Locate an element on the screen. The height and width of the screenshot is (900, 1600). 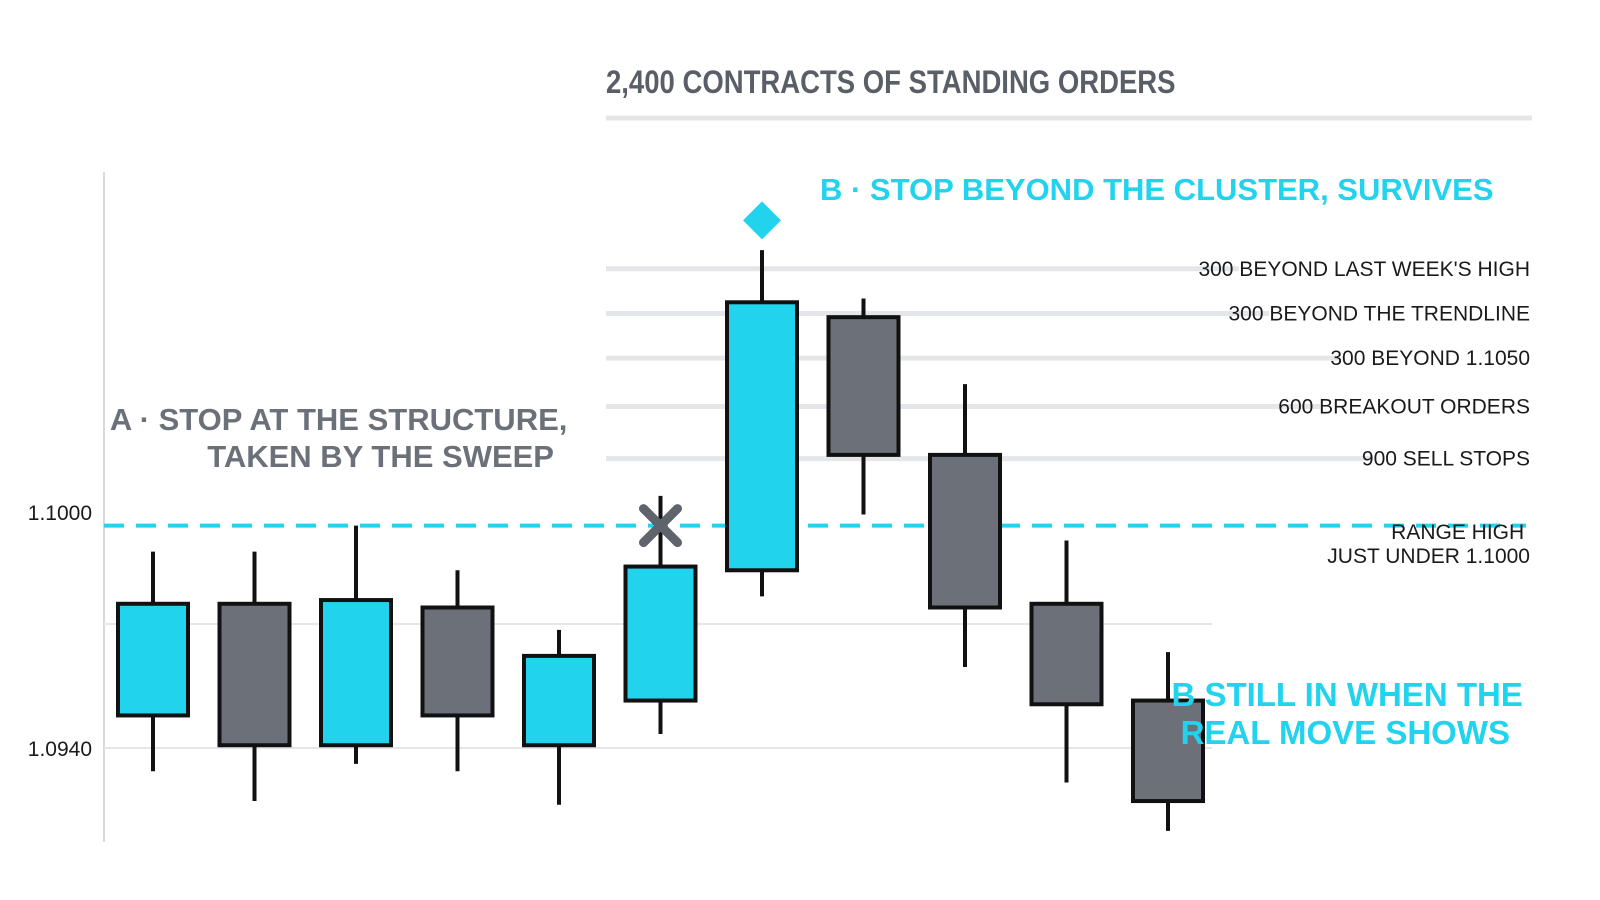
range-high-line-1: RANGE HIGH is located at coordinates (1457, 532).